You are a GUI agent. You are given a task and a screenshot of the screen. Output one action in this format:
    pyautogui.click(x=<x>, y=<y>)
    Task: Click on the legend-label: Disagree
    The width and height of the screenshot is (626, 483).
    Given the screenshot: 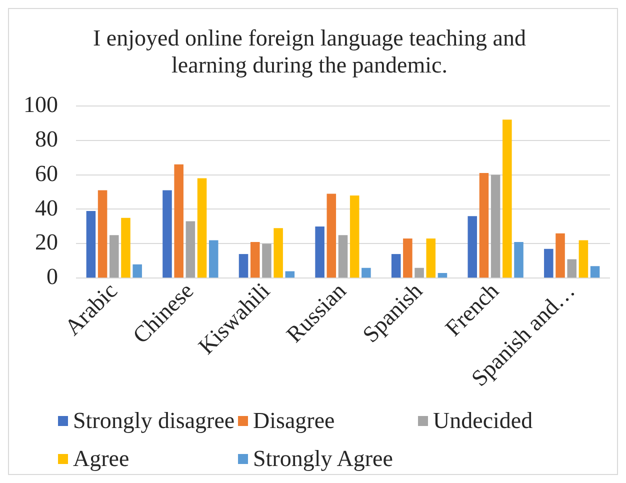 What is the action you would take?
    pyautogui.click(x=294, y=421)
    